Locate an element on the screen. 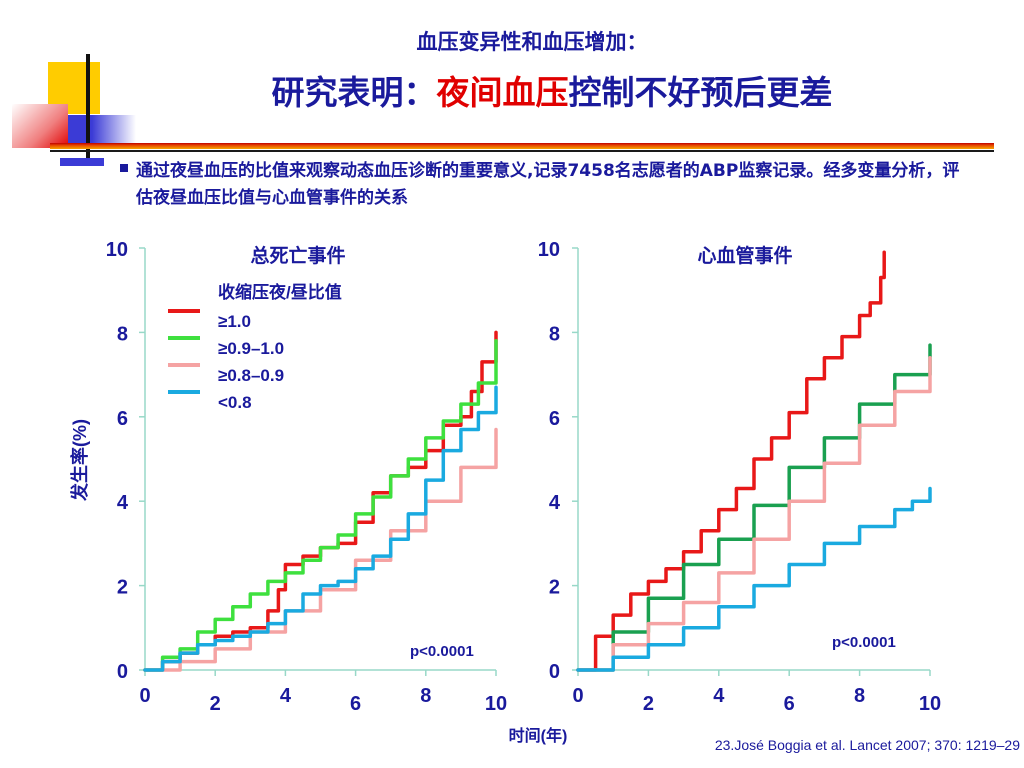  slide-subtitle: 血压变异性和血压增加： is located at coordinates (532, 42).